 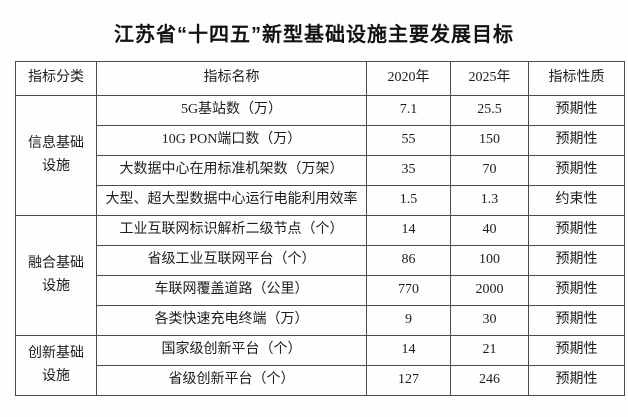 What do you see at coordinates (489, 140) in the screenshot?
I see `value-2025-cell: 150` at bounding box center [489, 140].